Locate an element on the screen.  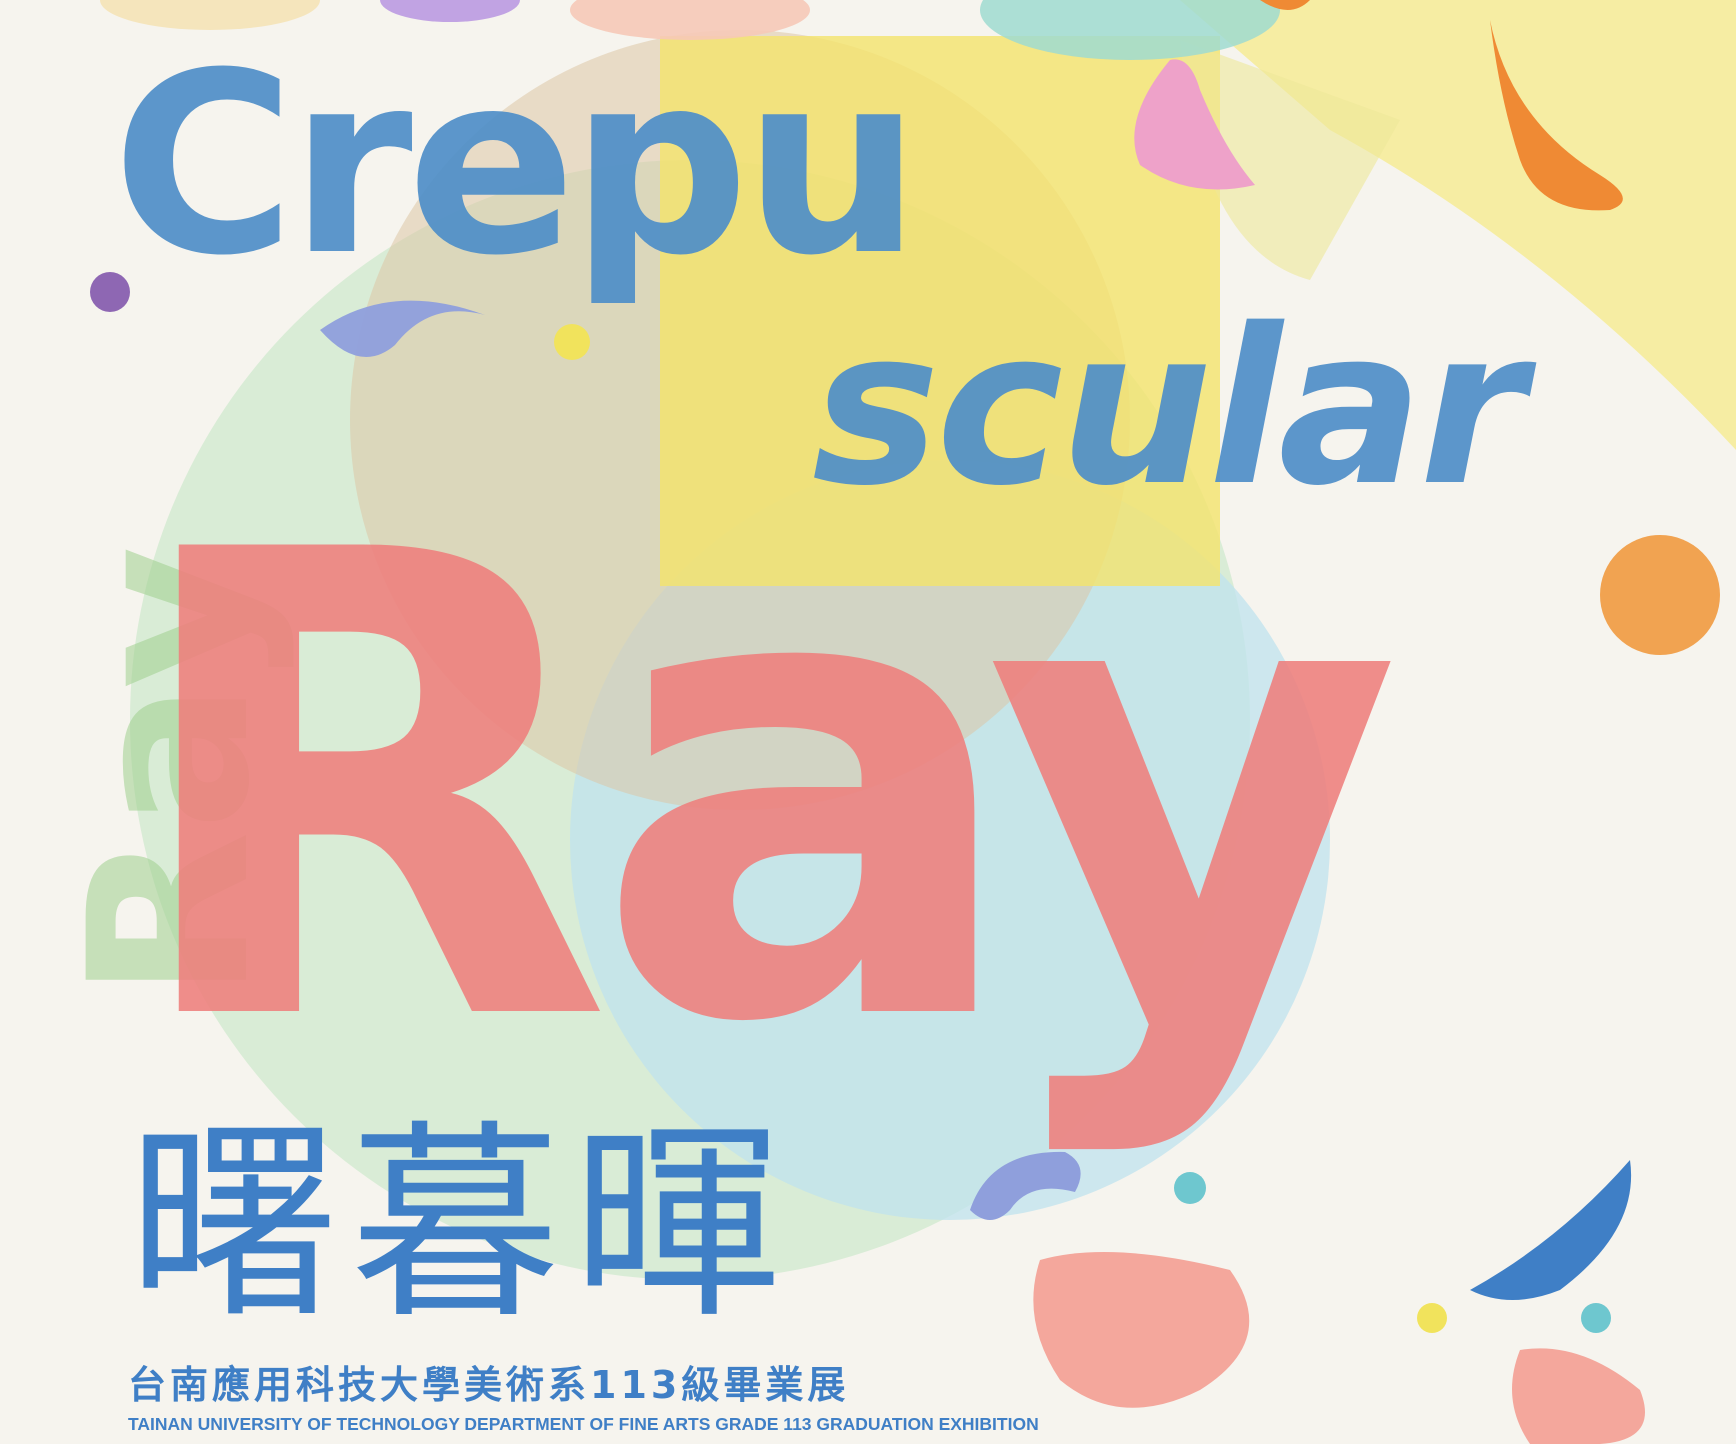
orange-drip-top is located at coordinates (1285, 5).